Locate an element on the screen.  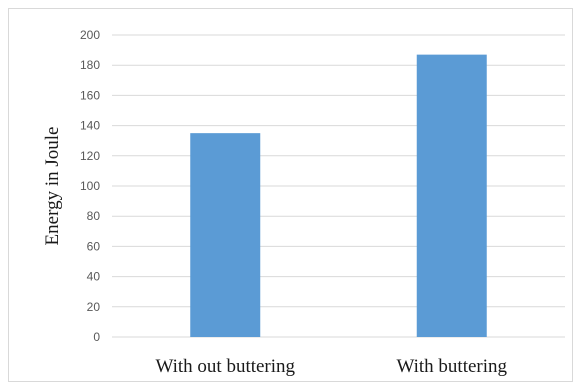
y-tick-label: 140 is located at coordinates (90, 126).